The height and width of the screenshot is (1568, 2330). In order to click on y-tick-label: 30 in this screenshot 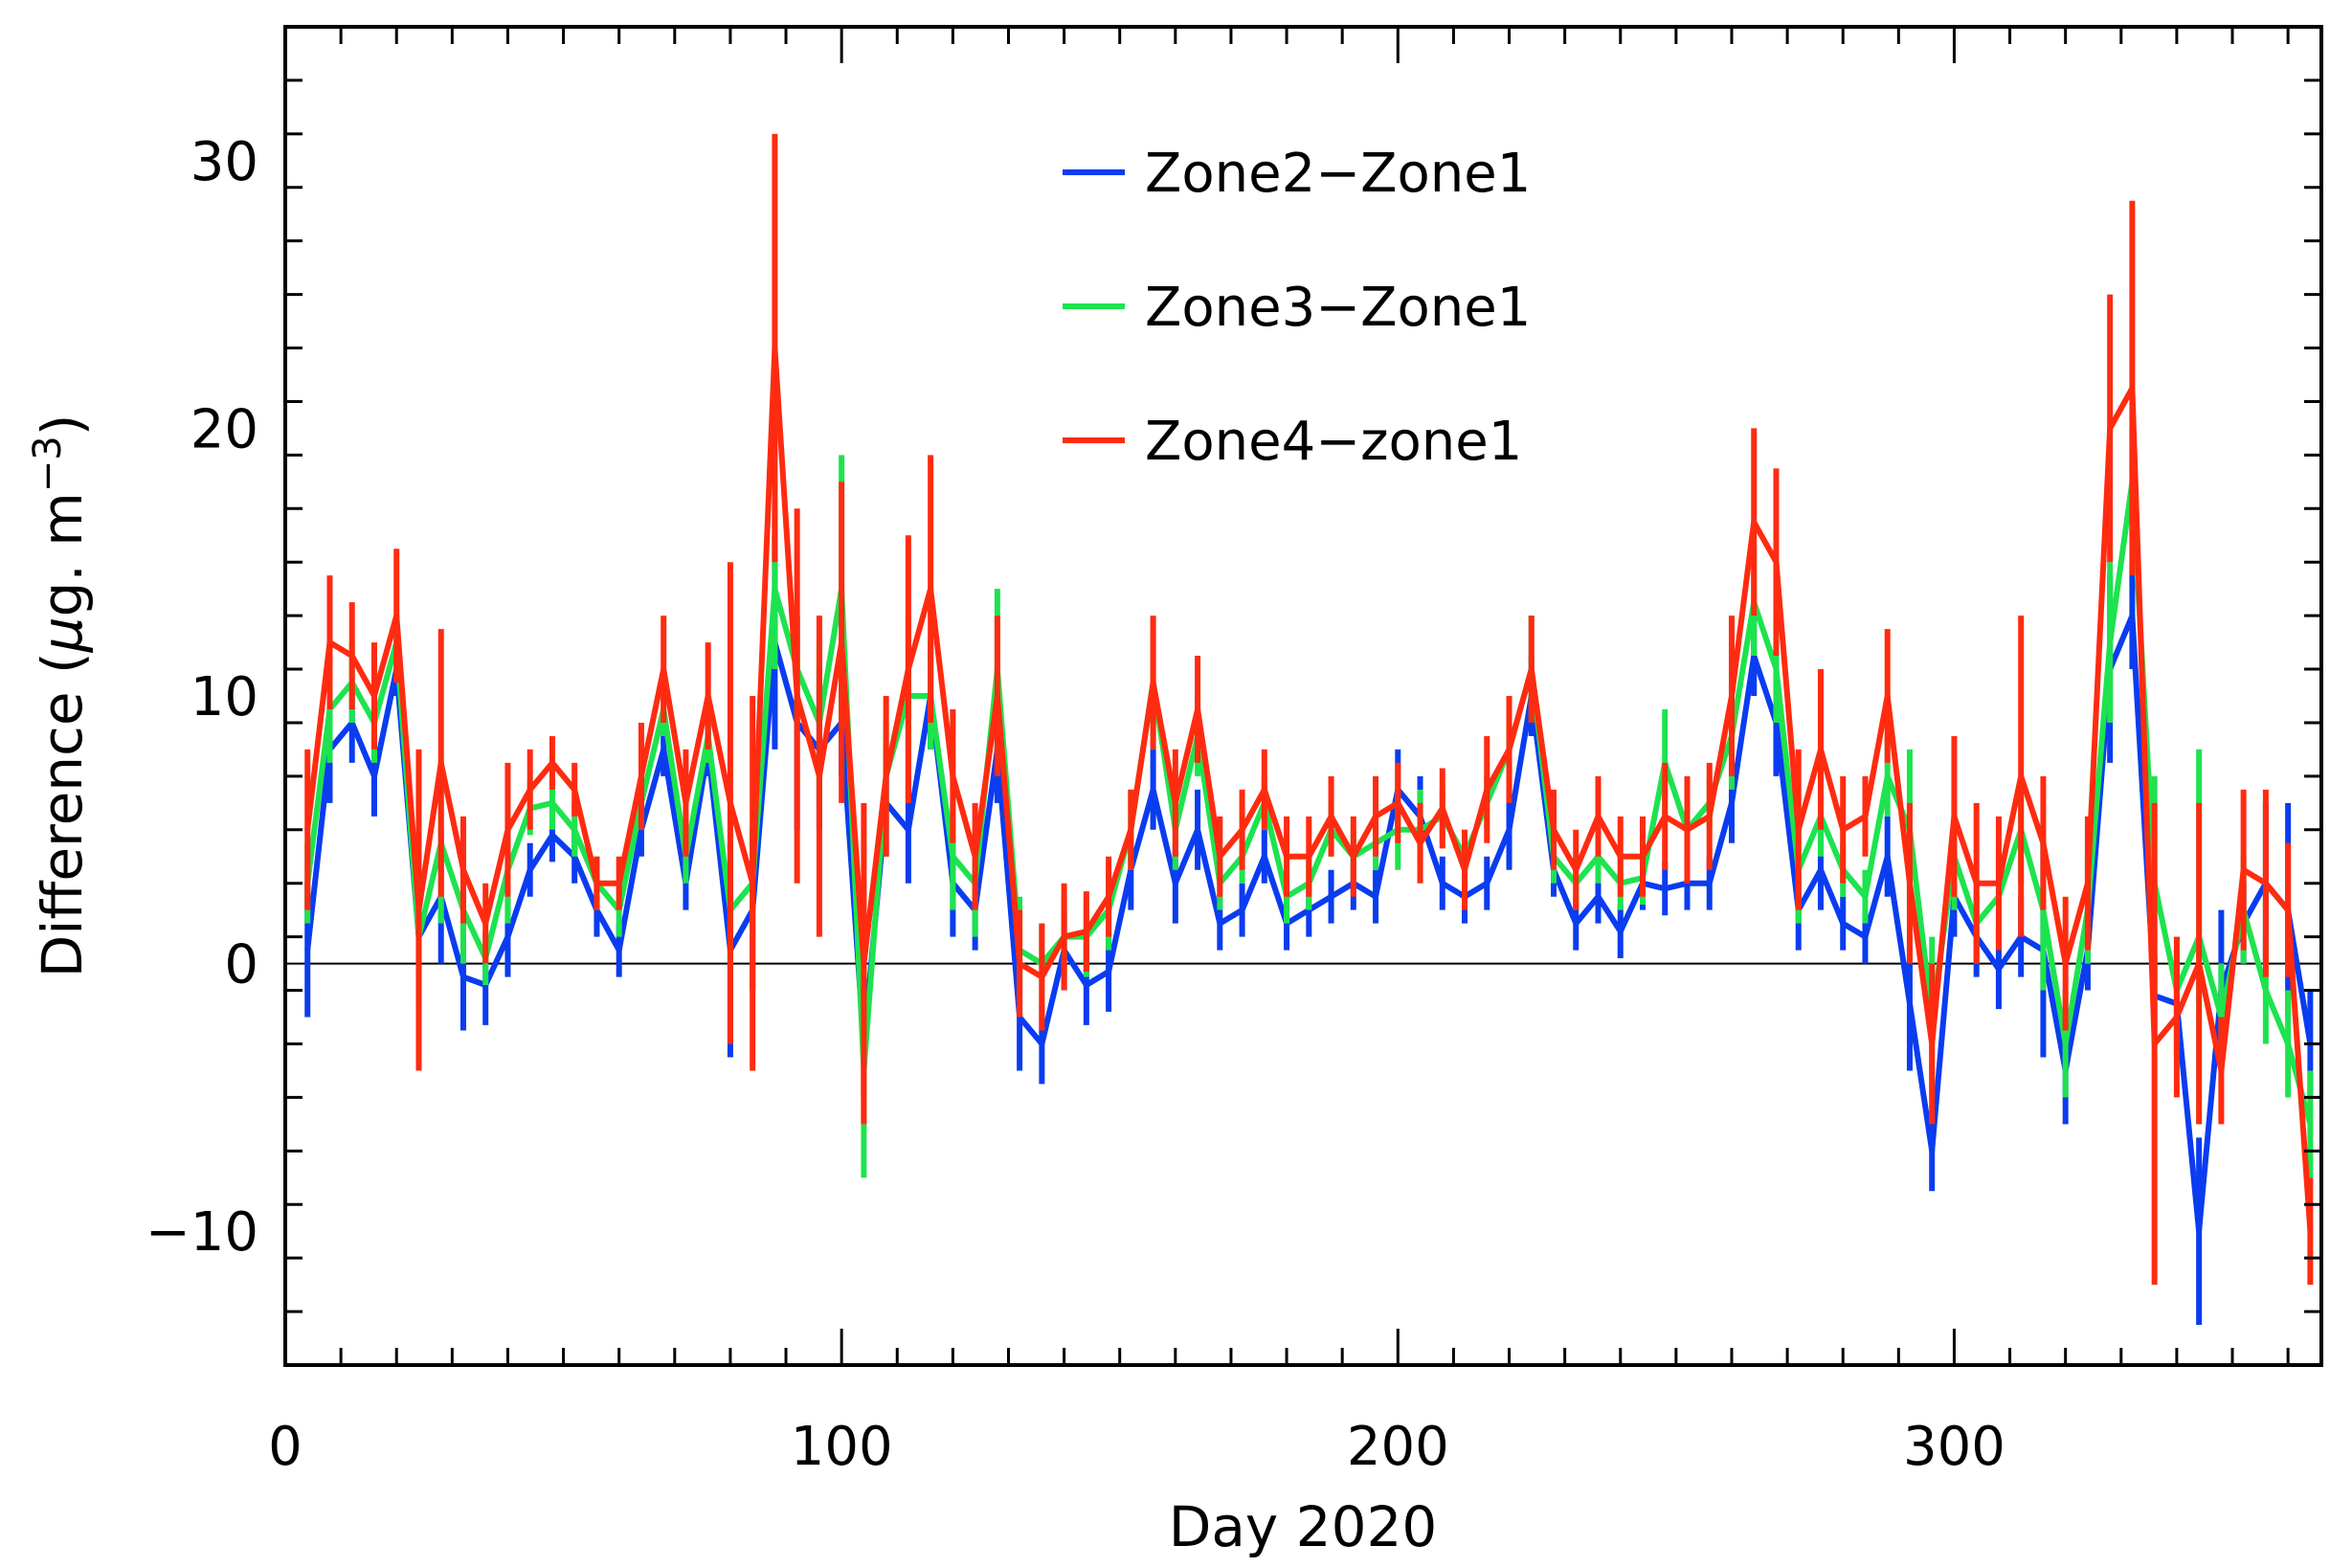, I will do `click(224, 162)`.